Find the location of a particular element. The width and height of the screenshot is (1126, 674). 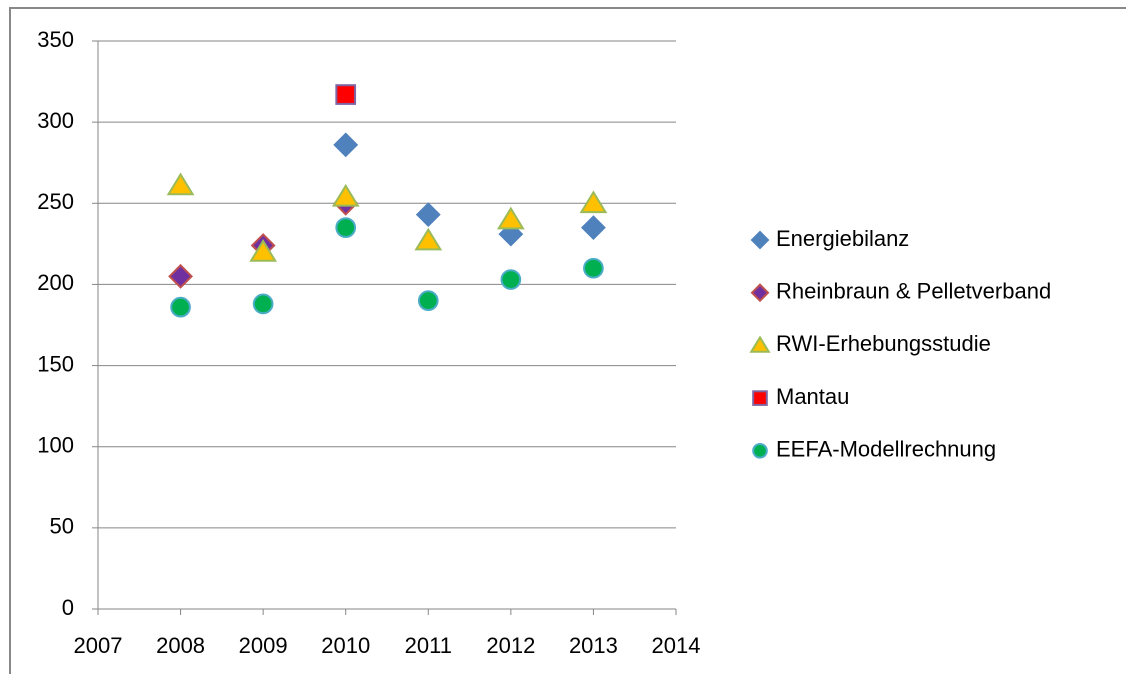

y-tick-label: 150 is located at coordinates (55, 363).